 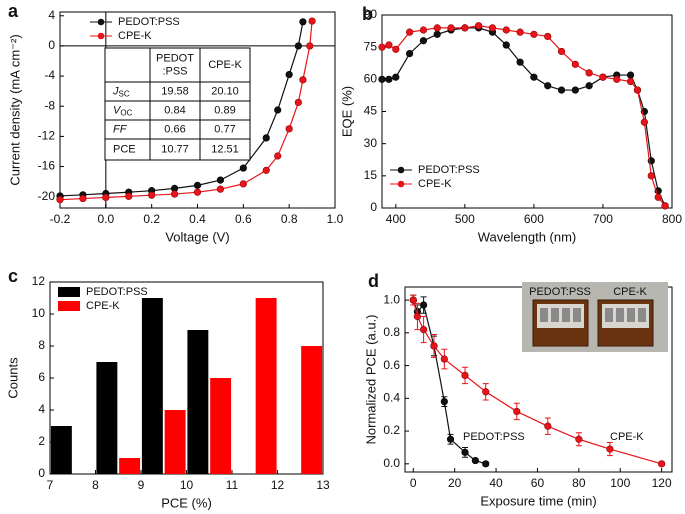 I want to click on y-tick-label: -12, so click(x=47, y=136).